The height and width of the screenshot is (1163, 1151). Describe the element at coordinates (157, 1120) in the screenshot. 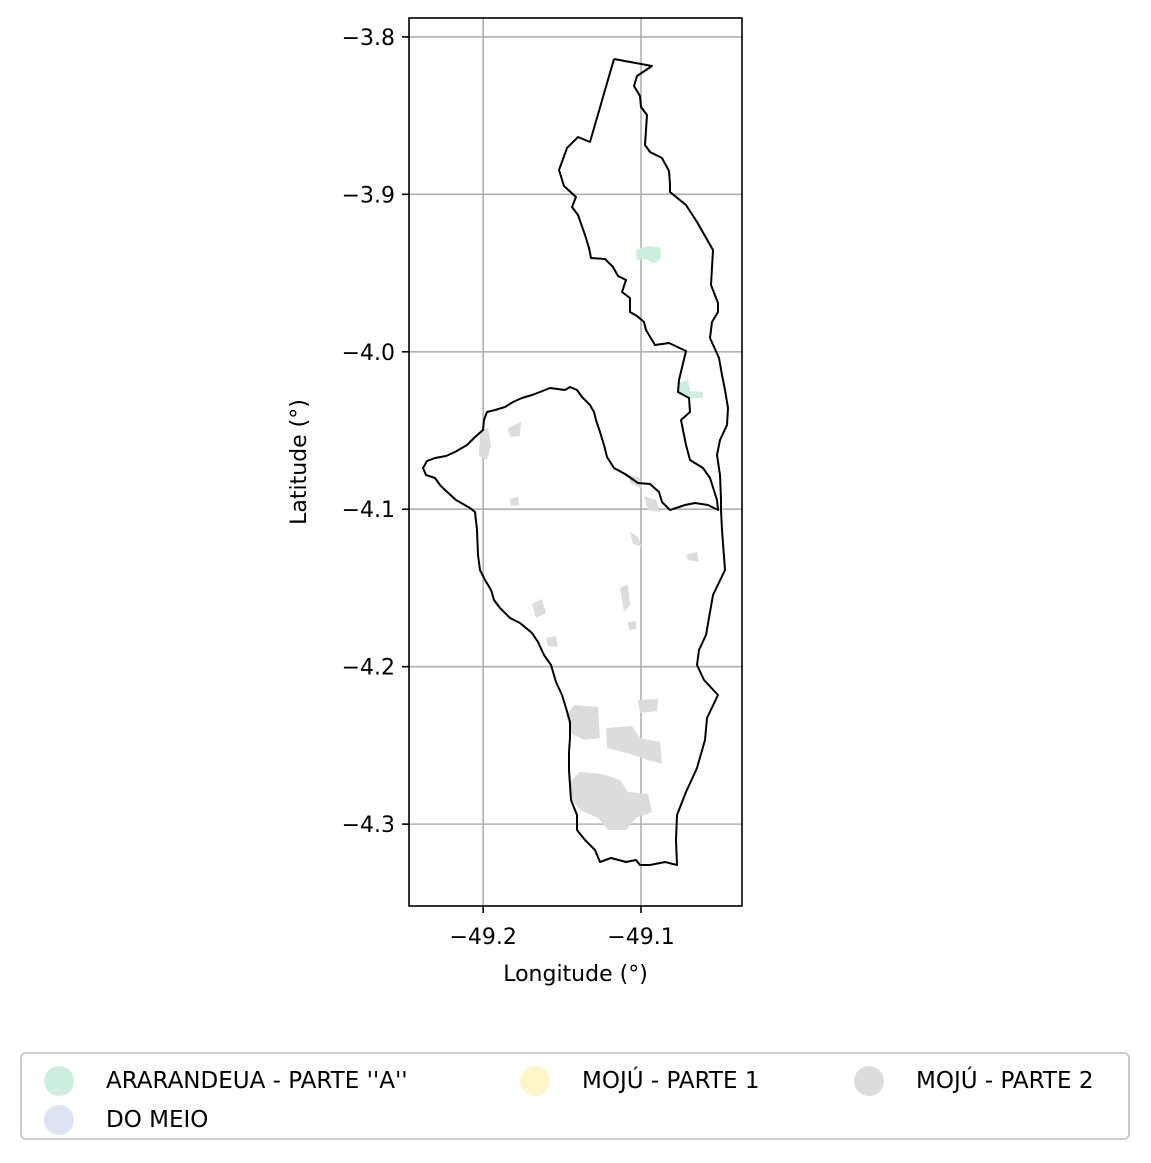

I see `legend-label: DO MEIO` at that location.